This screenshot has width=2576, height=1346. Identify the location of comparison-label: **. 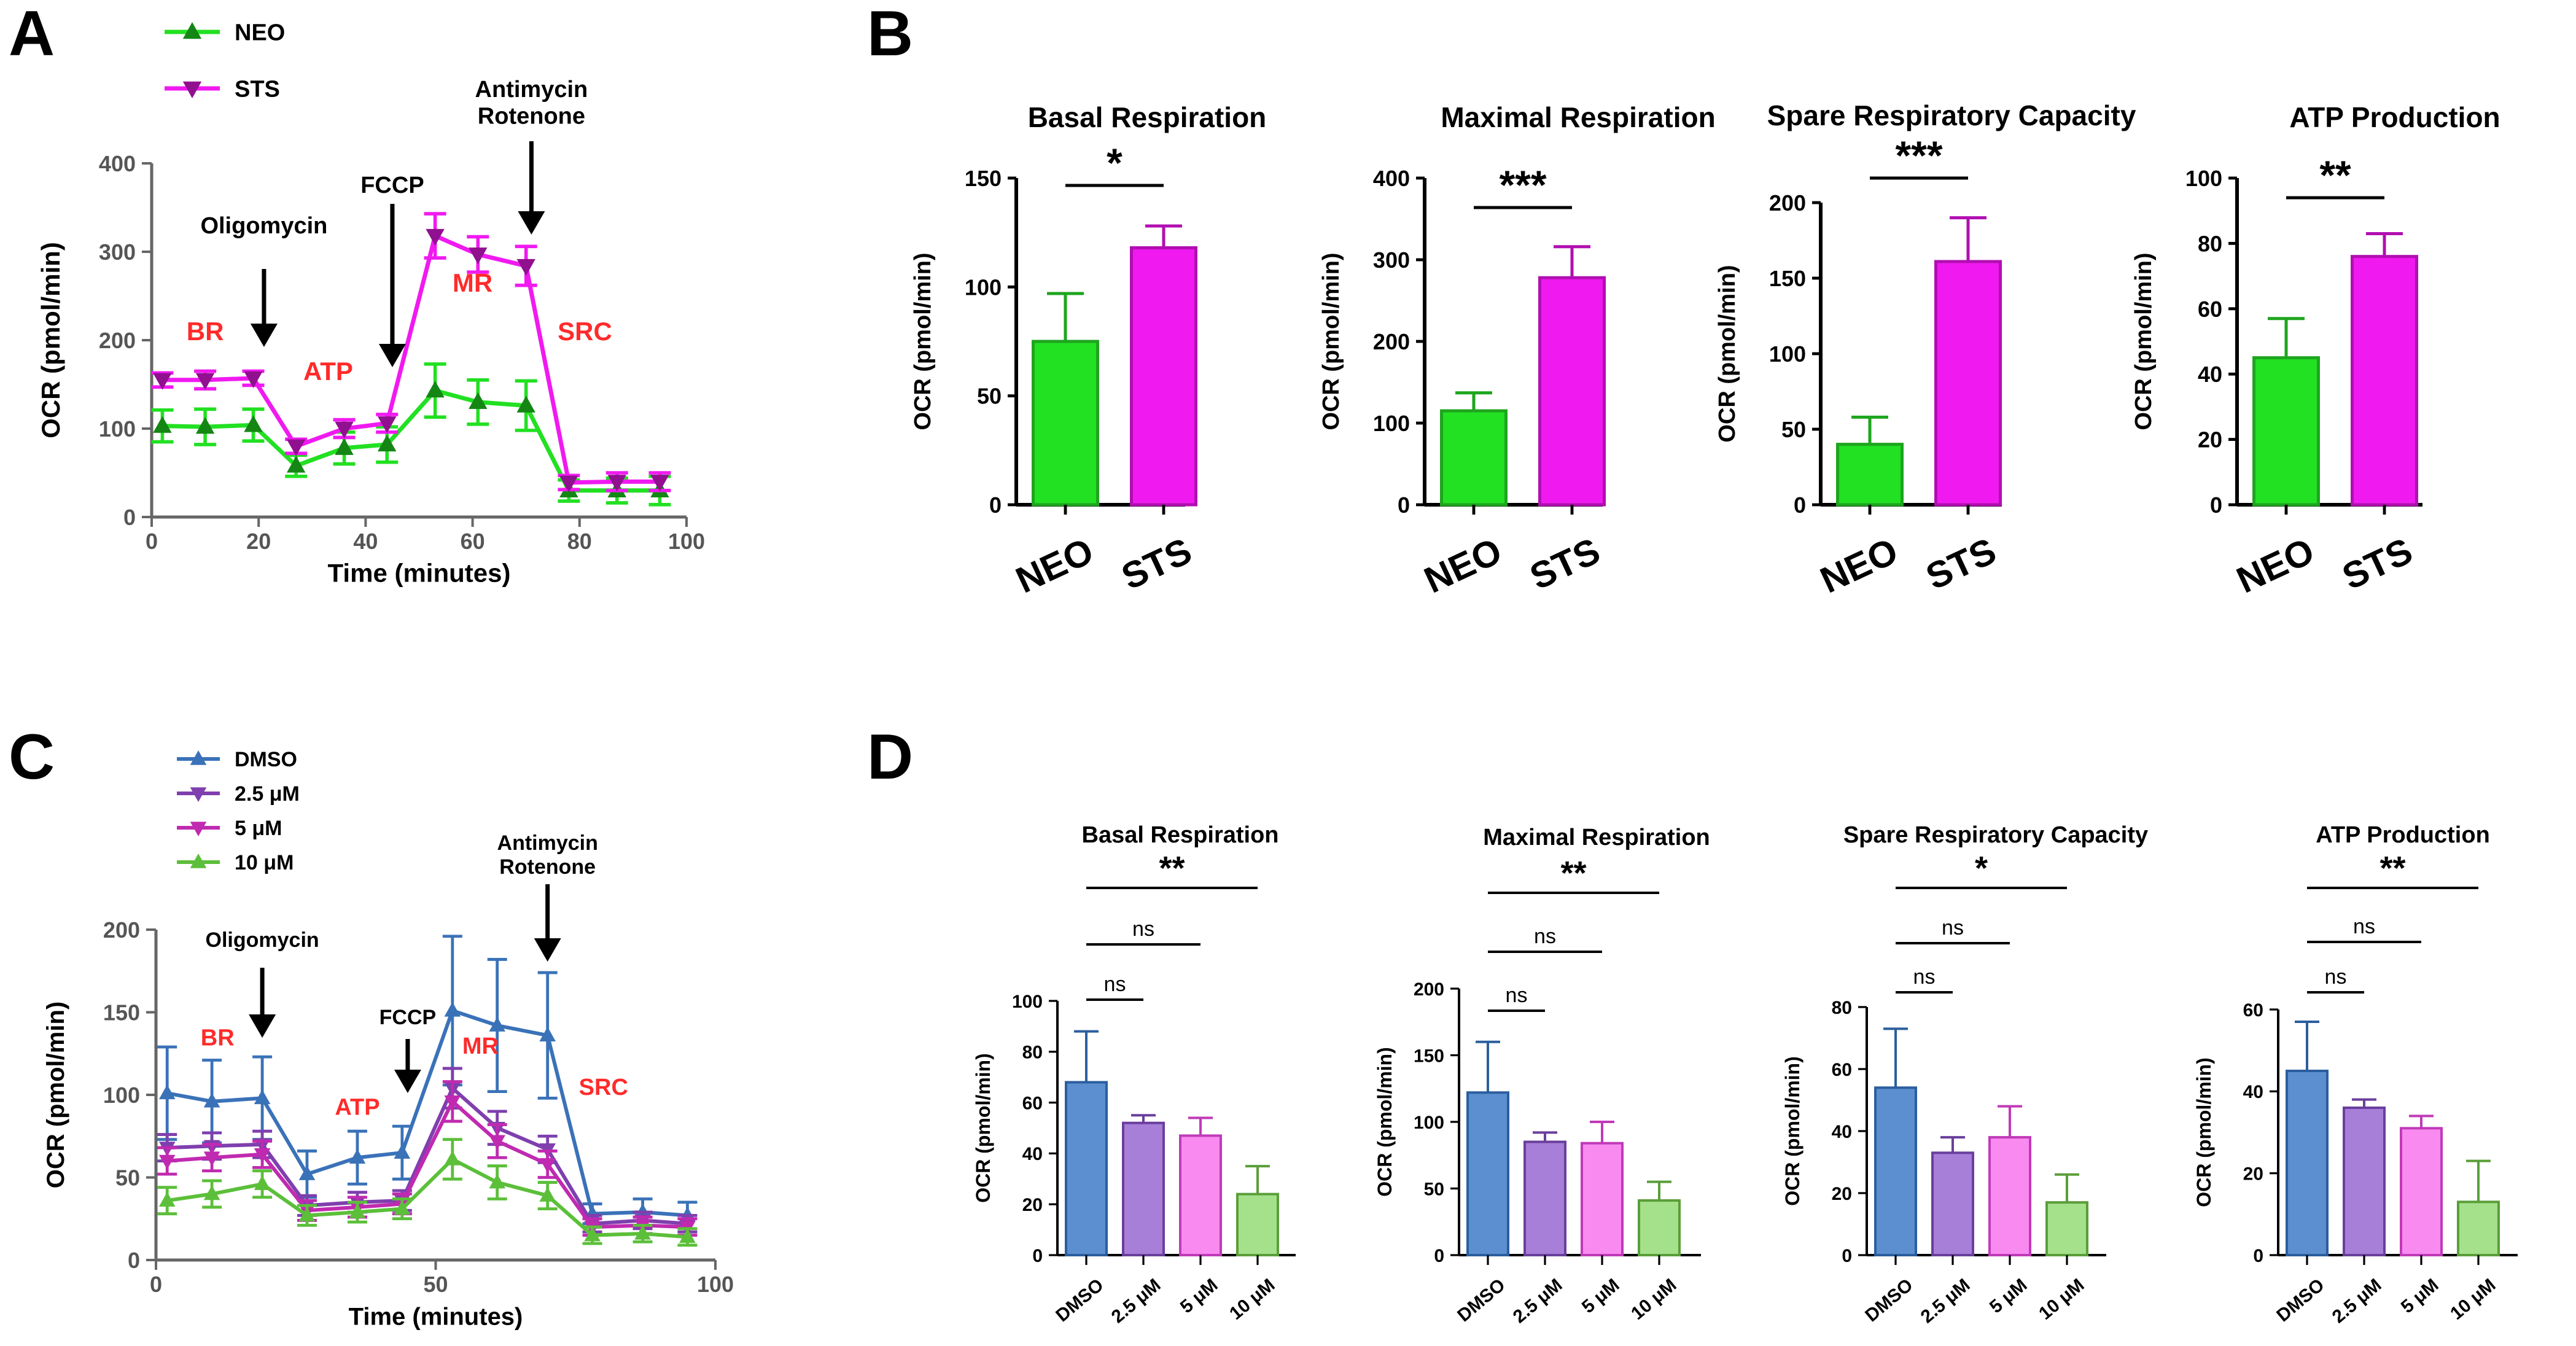
(1573, 873).